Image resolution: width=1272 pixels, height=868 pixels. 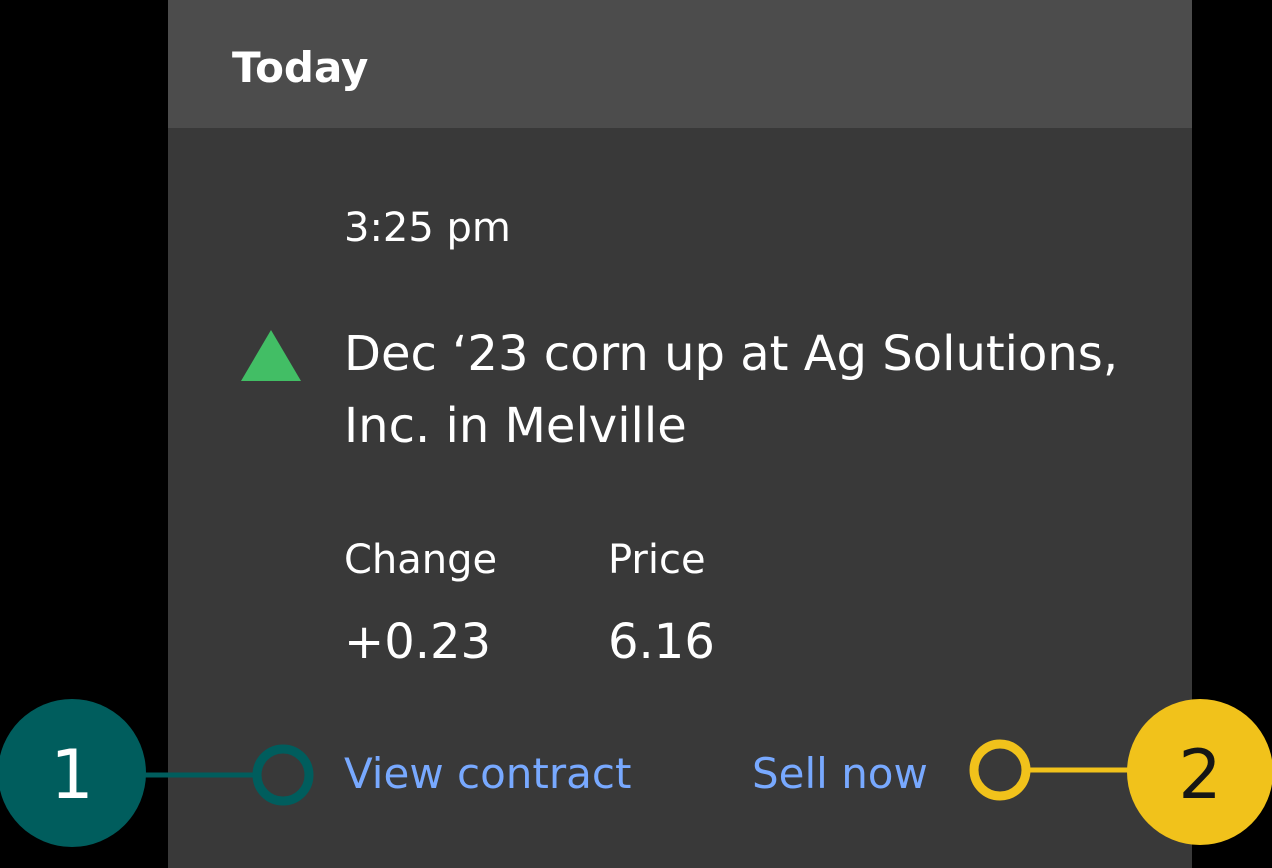 What do you see at coordinates (271, 355) in the screenshot?
I see `triangle-up-icon` at bounding box center [271, 355].